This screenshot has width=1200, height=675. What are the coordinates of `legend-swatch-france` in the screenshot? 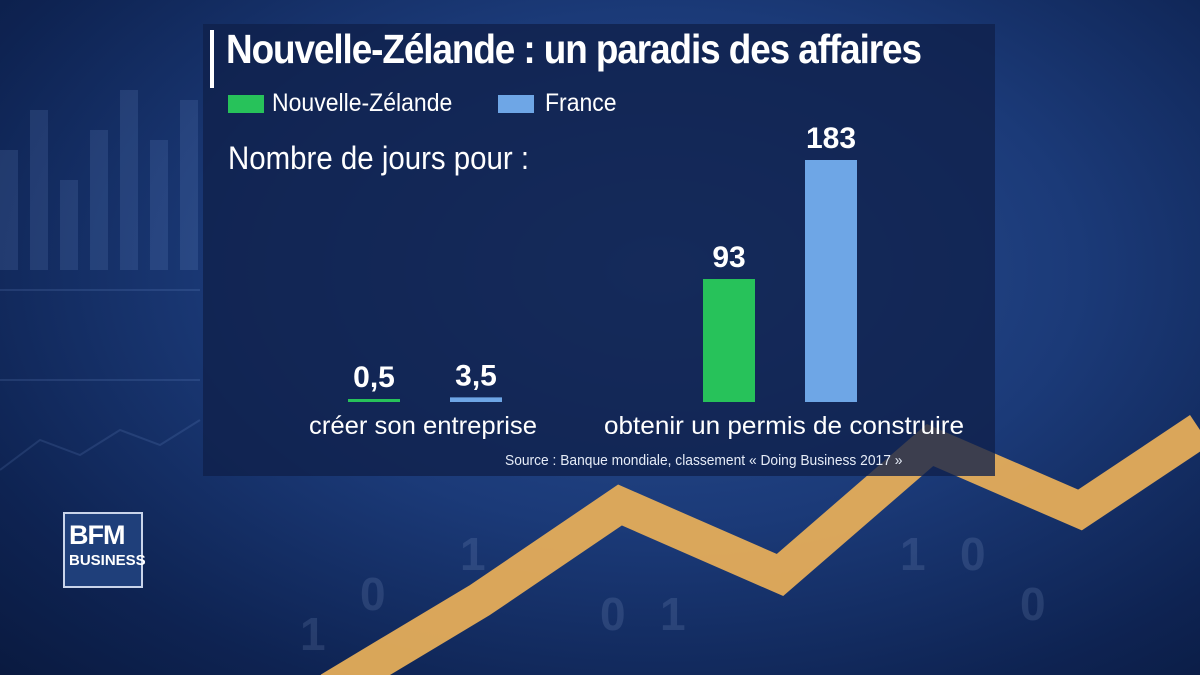 It's located at (516, 104).